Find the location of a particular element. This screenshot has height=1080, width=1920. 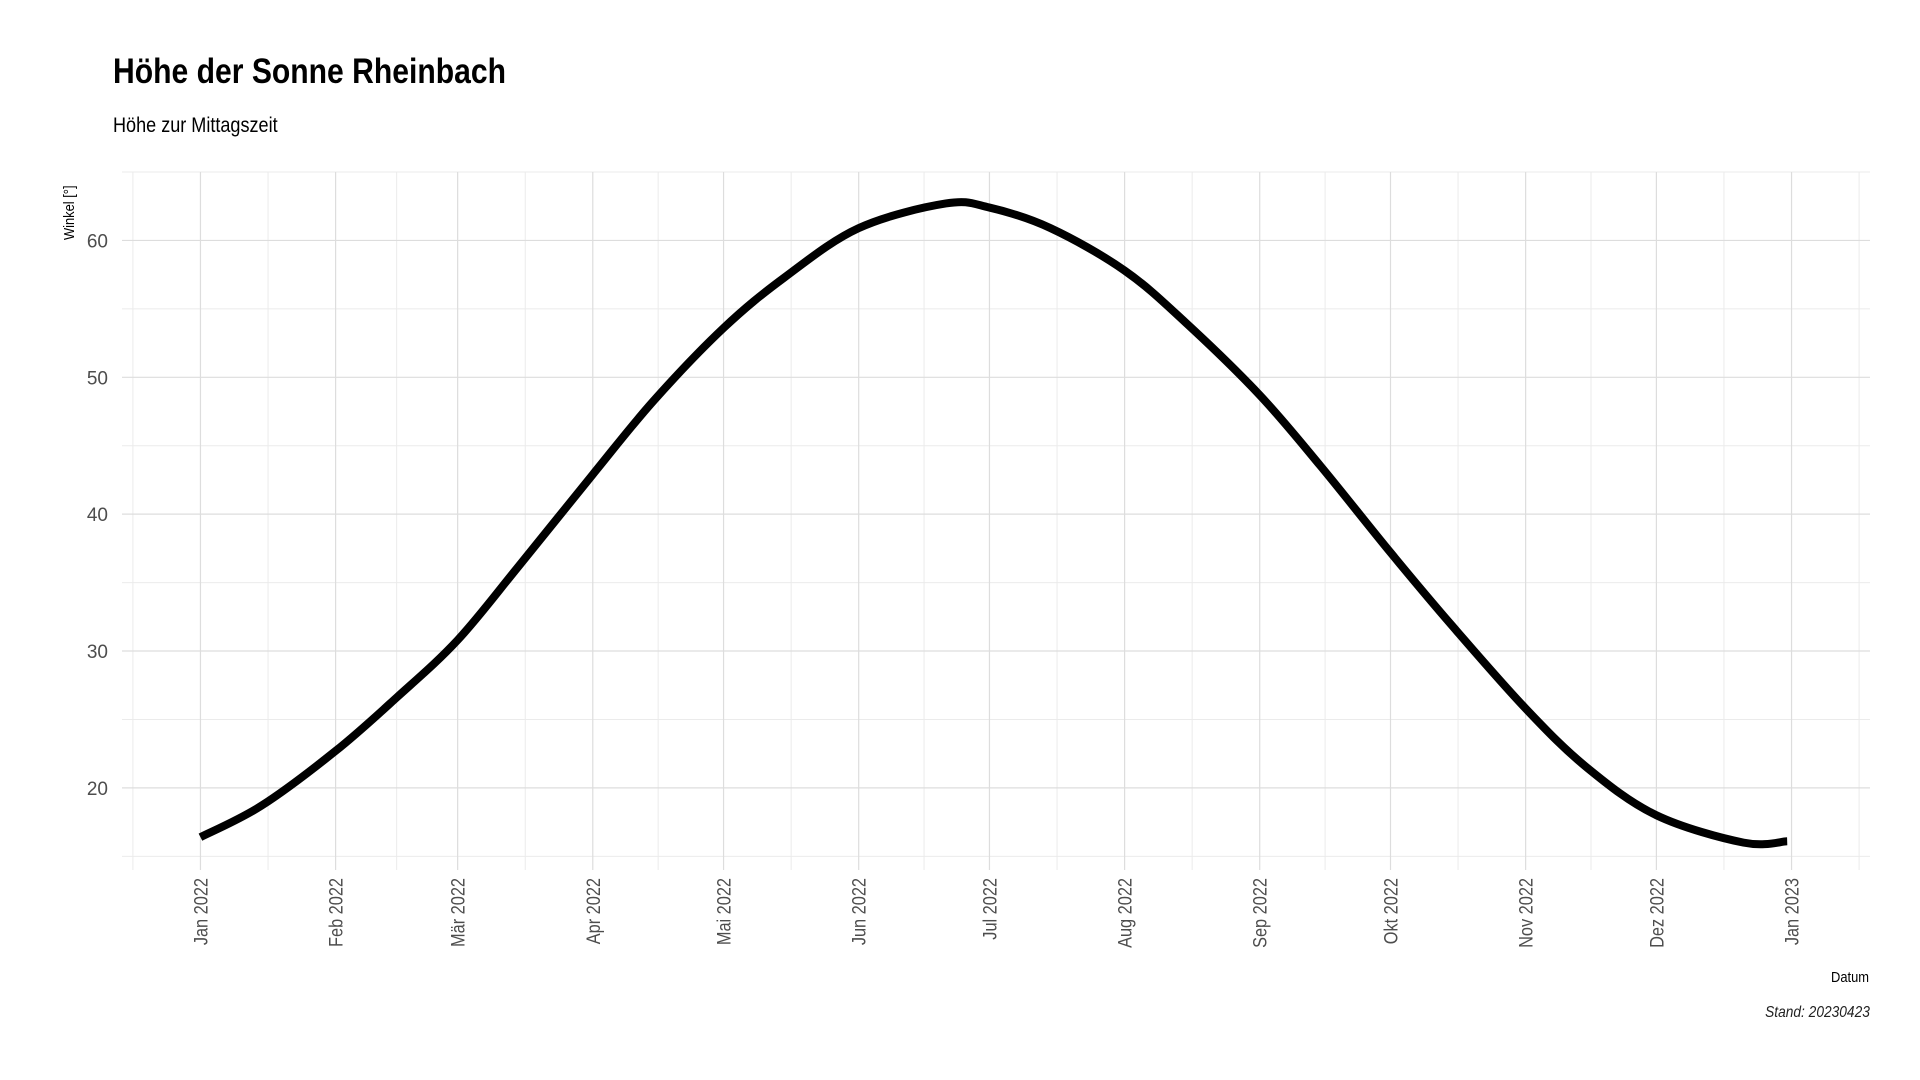

x-tick-label: Jun 2022 is located at coordinates (859, 911).